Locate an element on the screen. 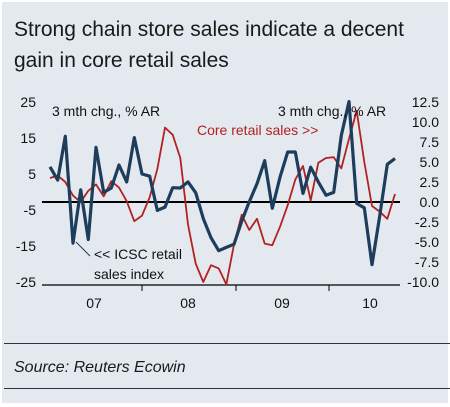  left-tick-label: 15 is located at coordinates (28, 138).